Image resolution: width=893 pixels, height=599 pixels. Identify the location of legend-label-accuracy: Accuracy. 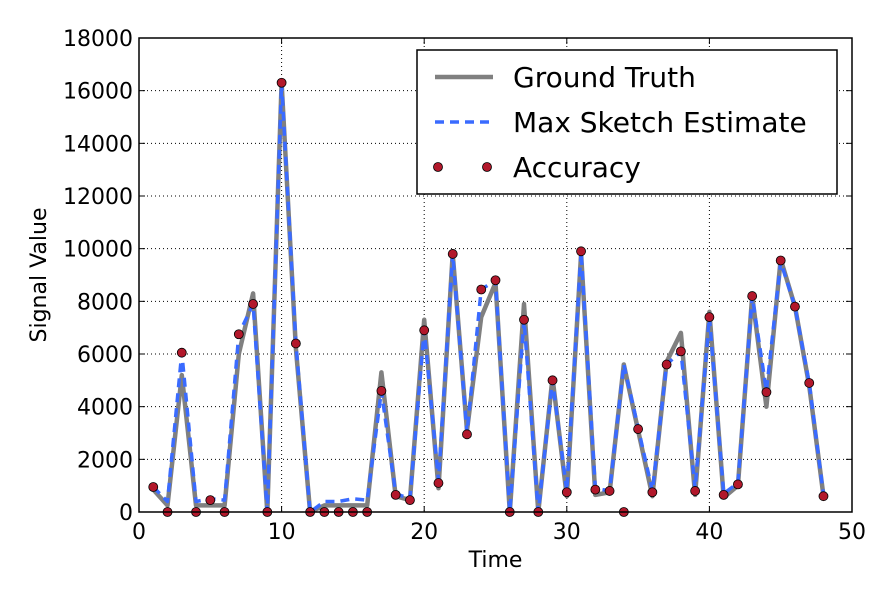
(577, 167).